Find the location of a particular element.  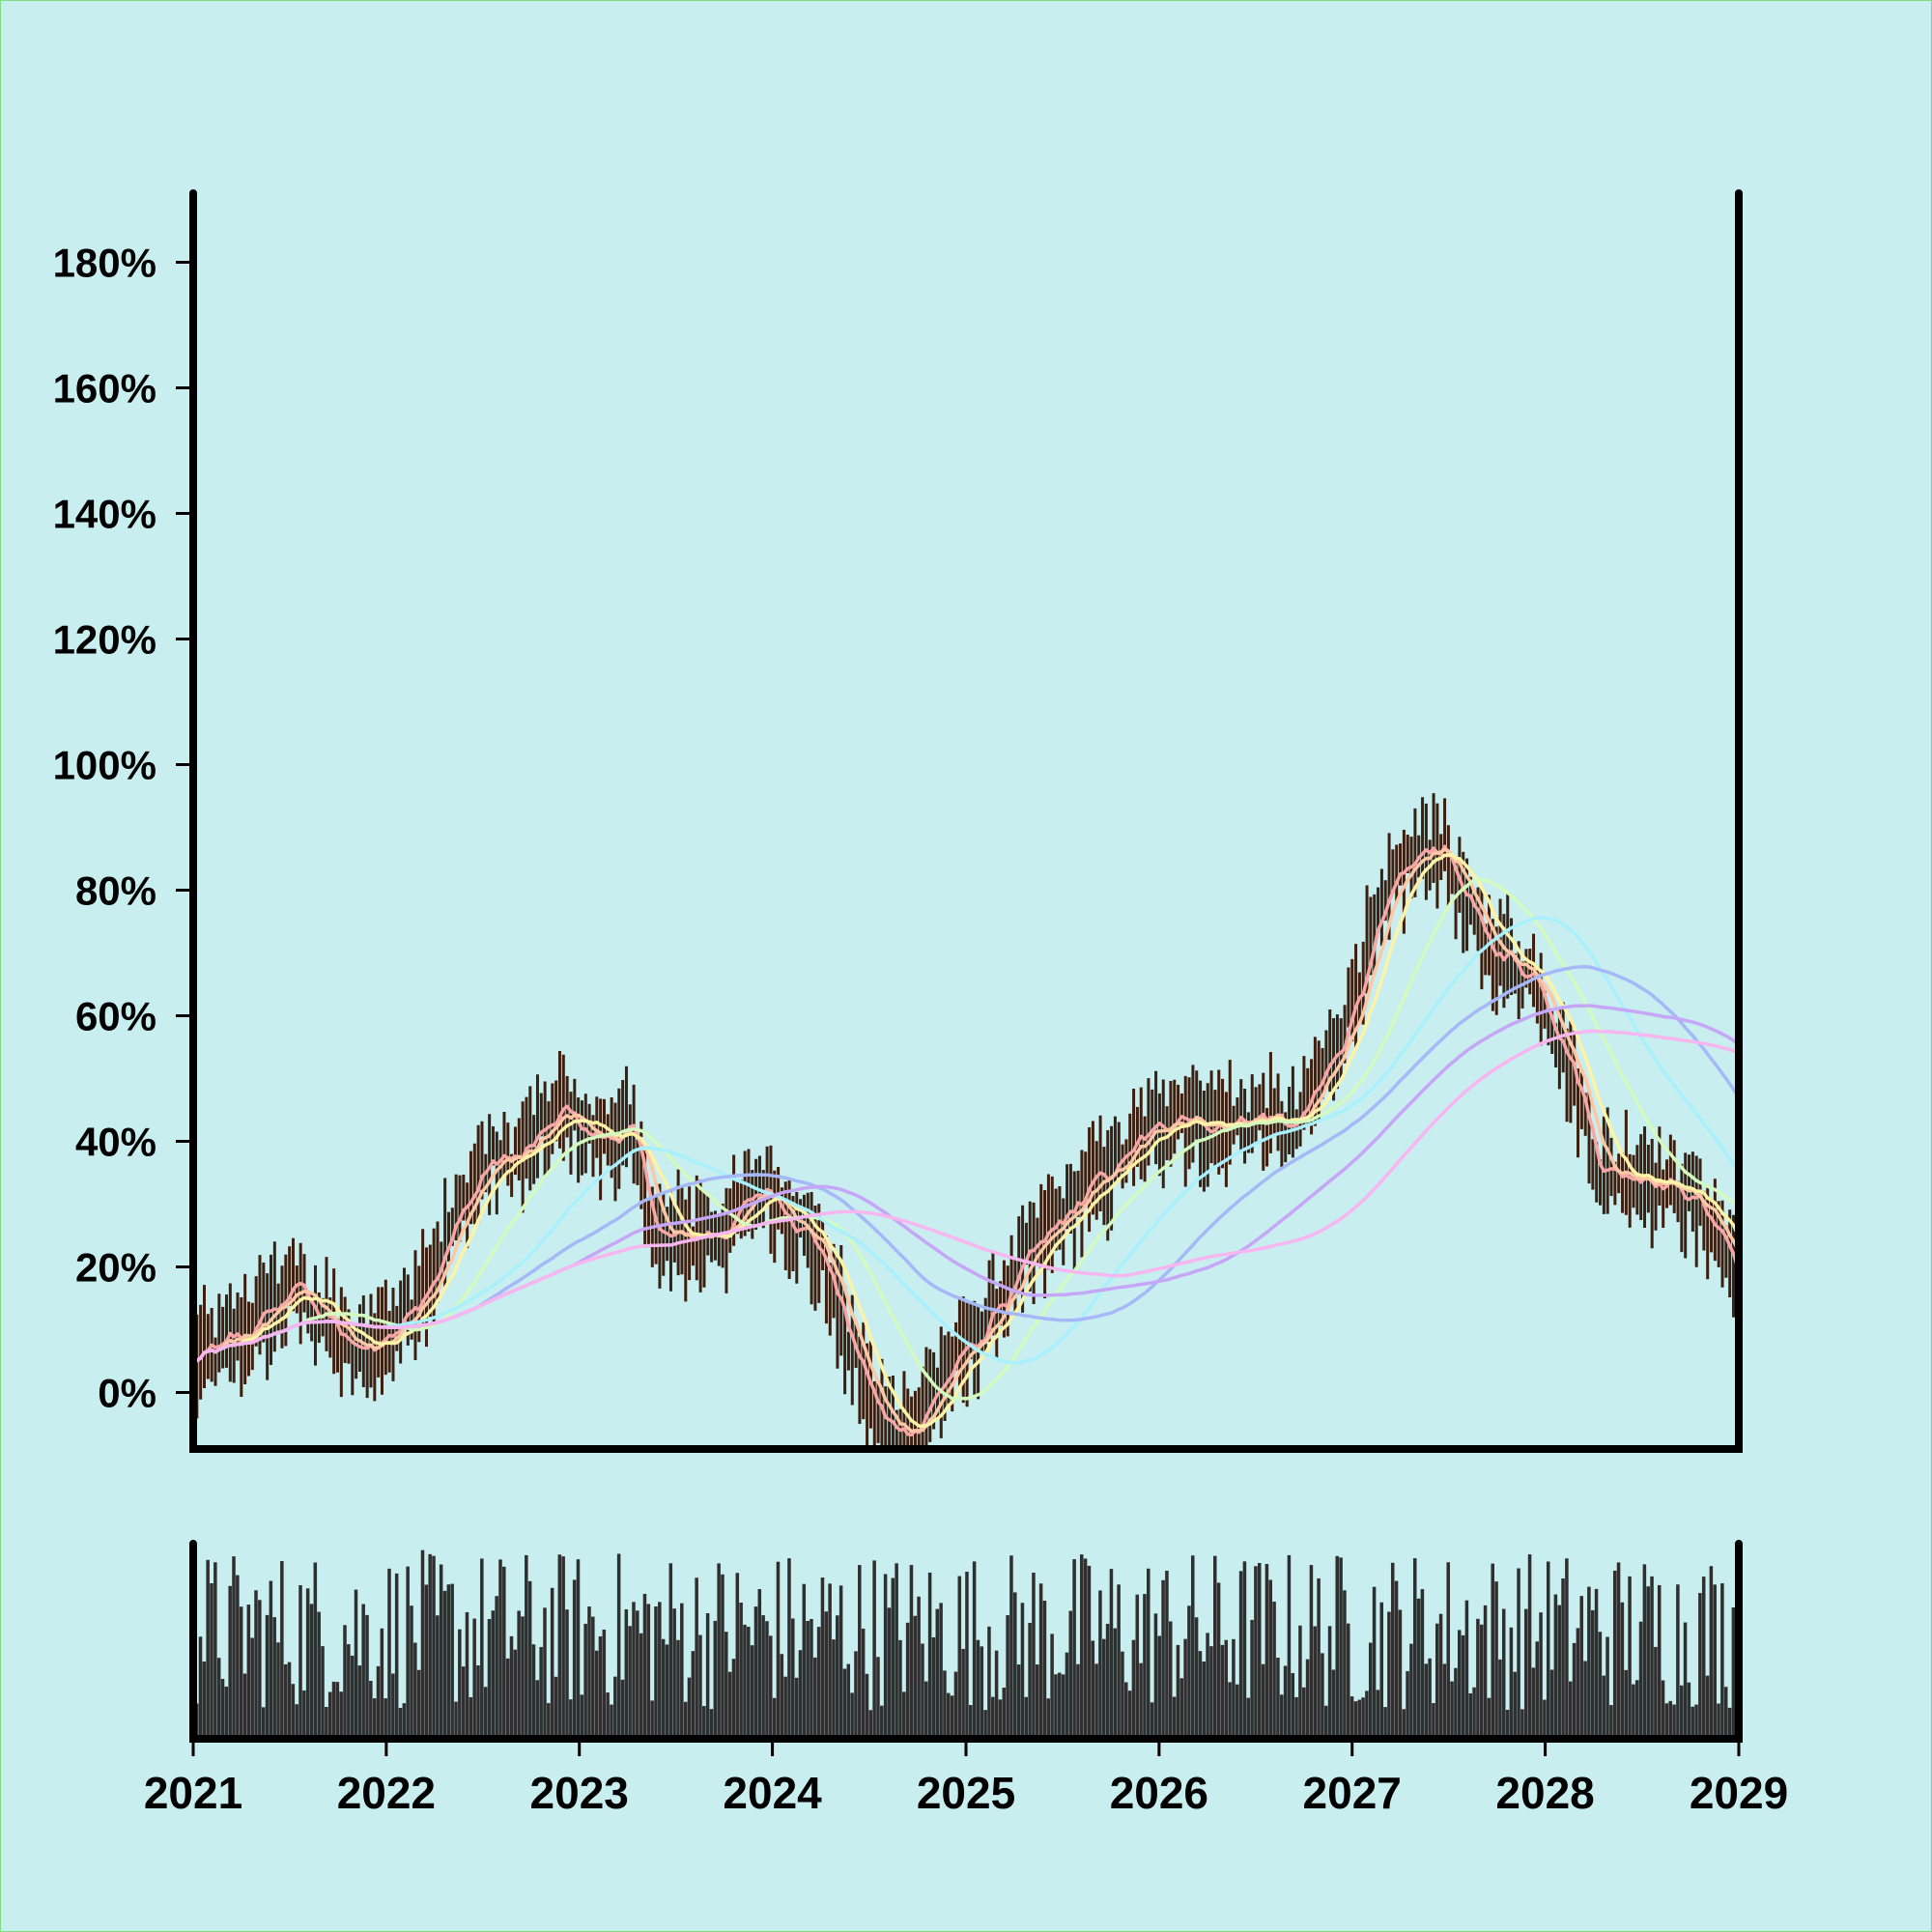

y-tick-label: 100% is located at coordinates (104, 765).